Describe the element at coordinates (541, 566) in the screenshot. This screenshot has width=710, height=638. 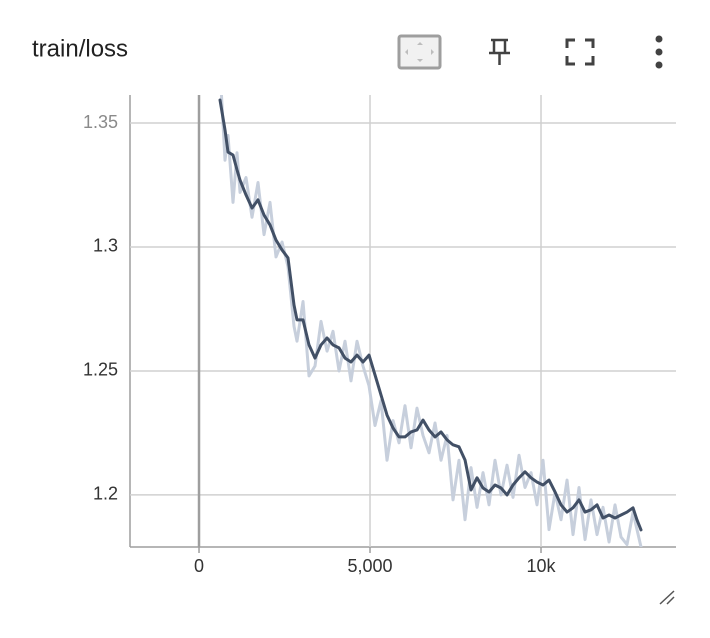
I see `x-tick-label: 10k` at that location.